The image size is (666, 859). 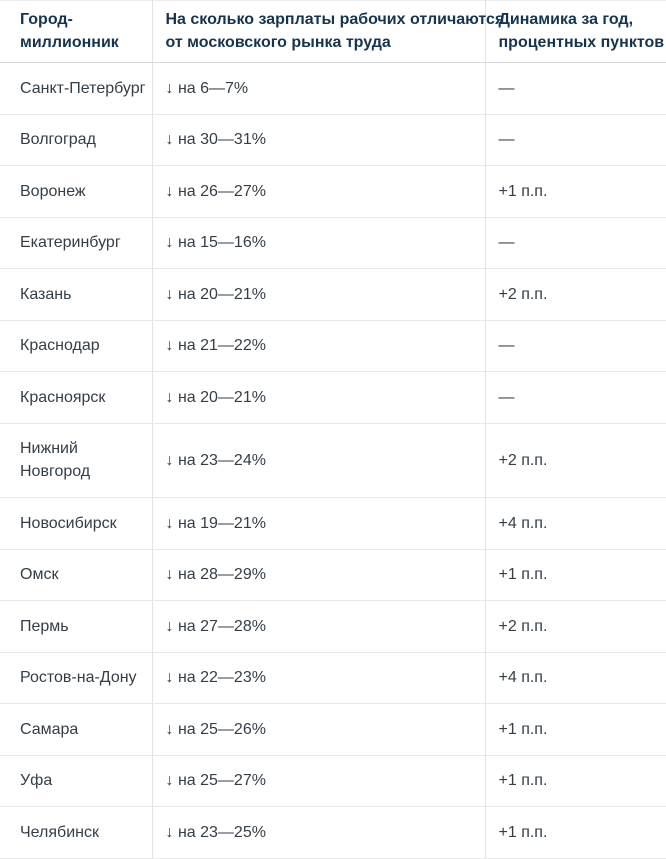 What do you see at coordinates (76, 626) in the screenshot?
I see `city-cell: Пермь` at bounding box center [76, 626].